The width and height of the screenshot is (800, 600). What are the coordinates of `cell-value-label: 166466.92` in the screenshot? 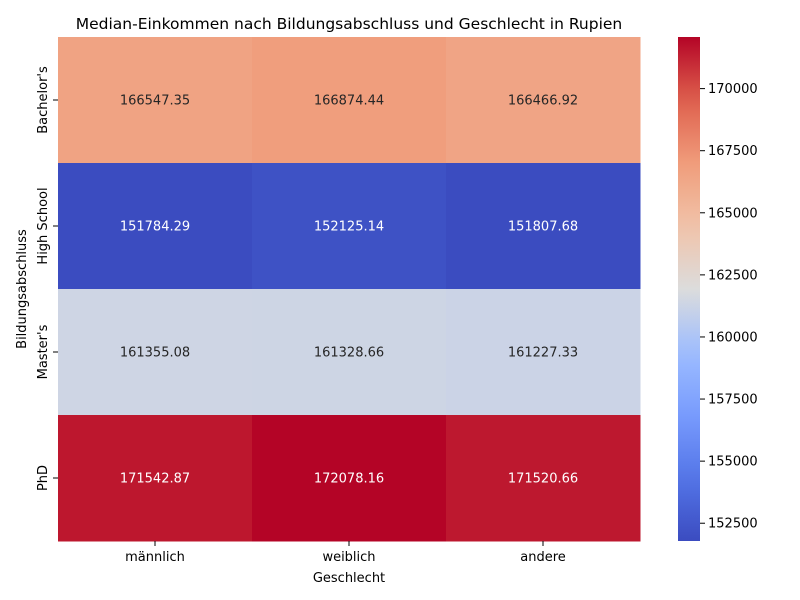 It's located at (543, 101).